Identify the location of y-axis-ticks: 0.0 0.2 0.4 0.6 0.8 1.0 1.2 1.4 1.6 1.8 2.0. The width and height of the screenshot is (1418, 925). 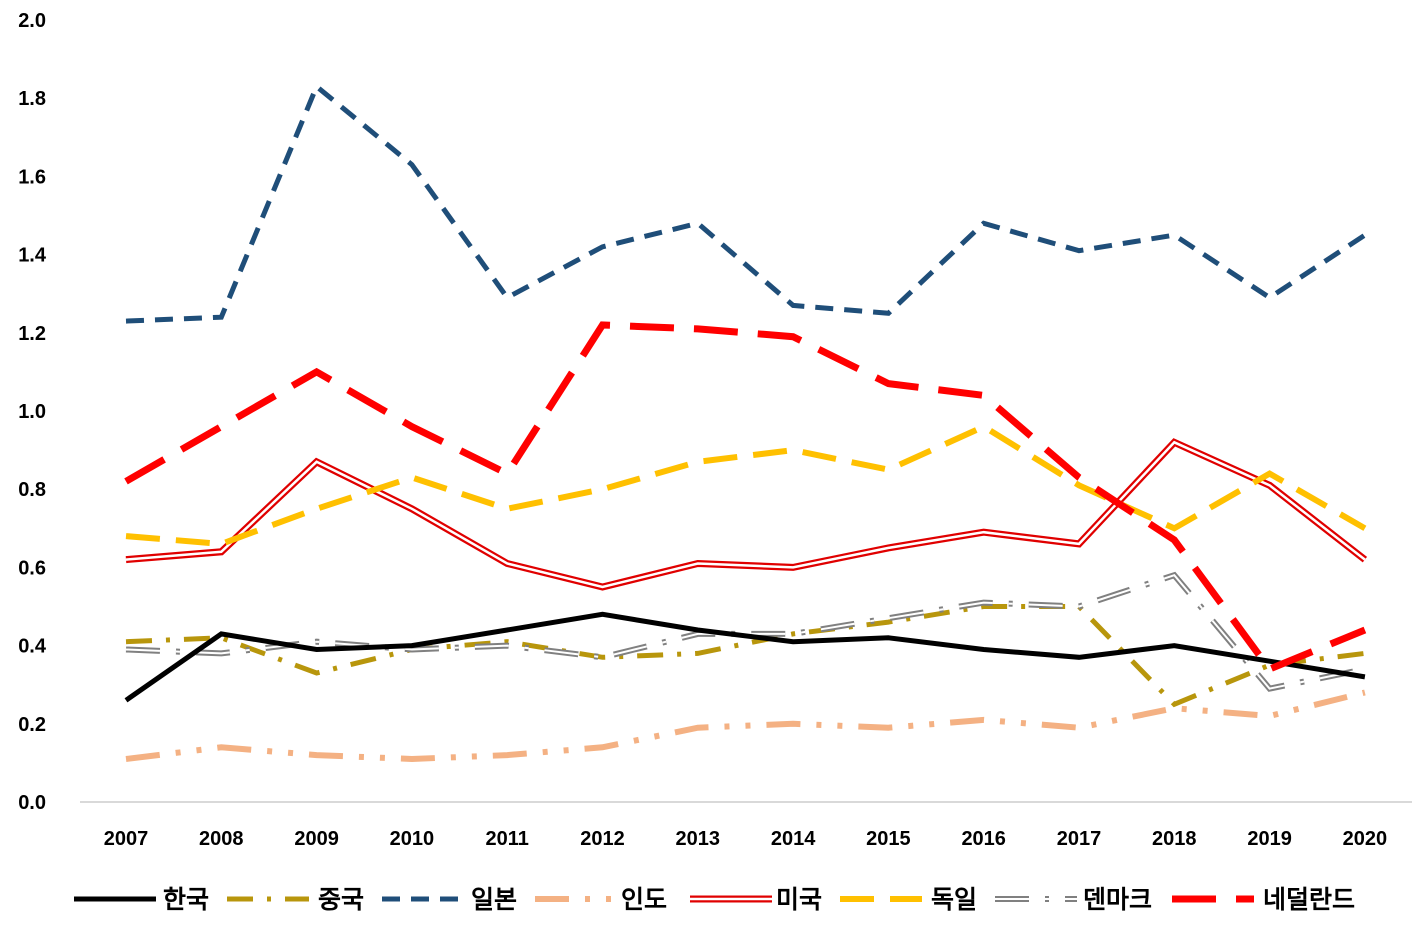
(32, 412).